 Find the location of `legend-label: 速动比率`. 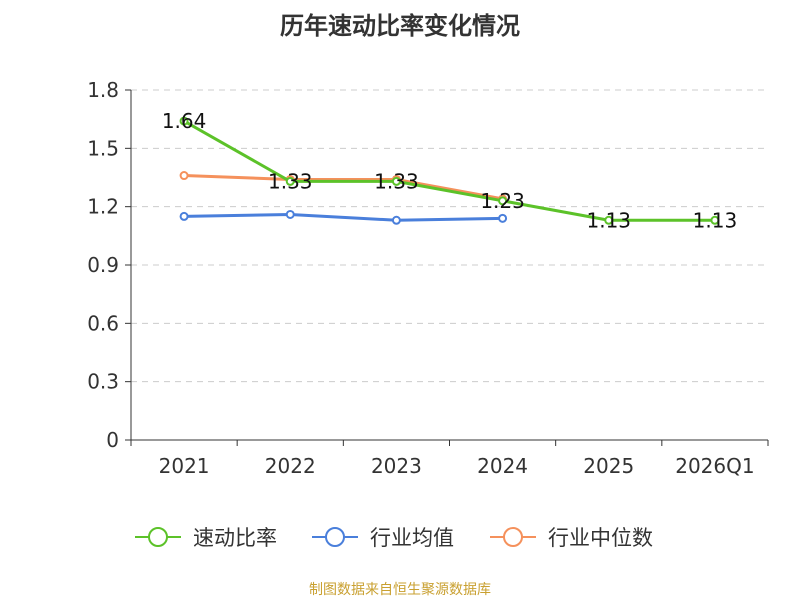

legend-label: 速动比率 is located at coordinates (235, 538).